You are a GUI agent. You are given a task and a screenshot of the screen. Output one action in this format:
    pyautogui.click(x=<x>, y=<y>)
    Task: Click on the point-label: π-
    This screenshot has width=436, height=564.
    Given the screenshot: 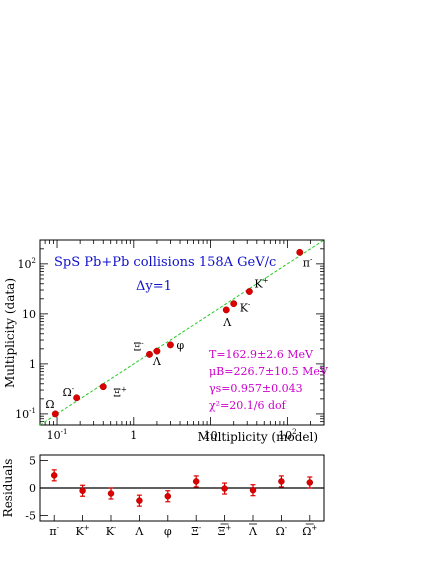 What is the action you would take?
    pyautogui.click(x=308, y=262)
    